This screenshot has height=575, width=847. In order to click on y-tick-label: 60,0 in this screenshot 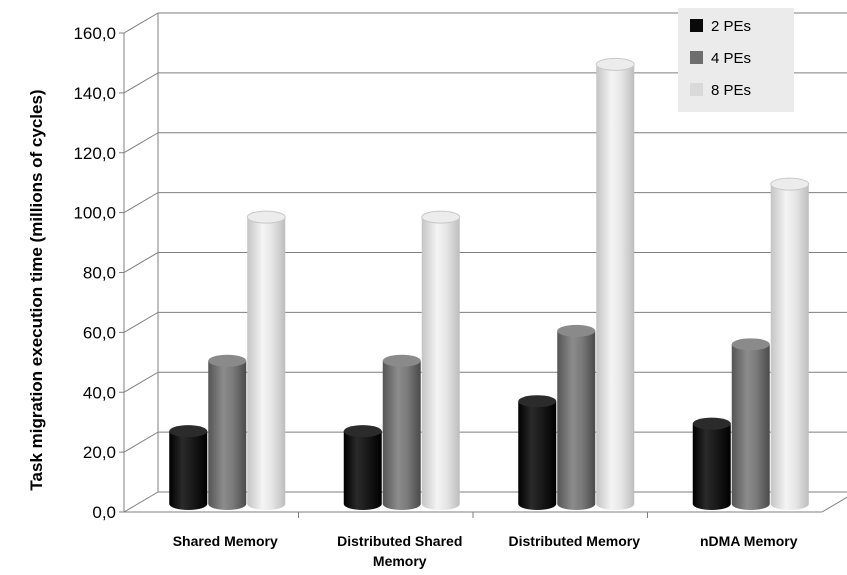, I will do `click(99, 332)`.